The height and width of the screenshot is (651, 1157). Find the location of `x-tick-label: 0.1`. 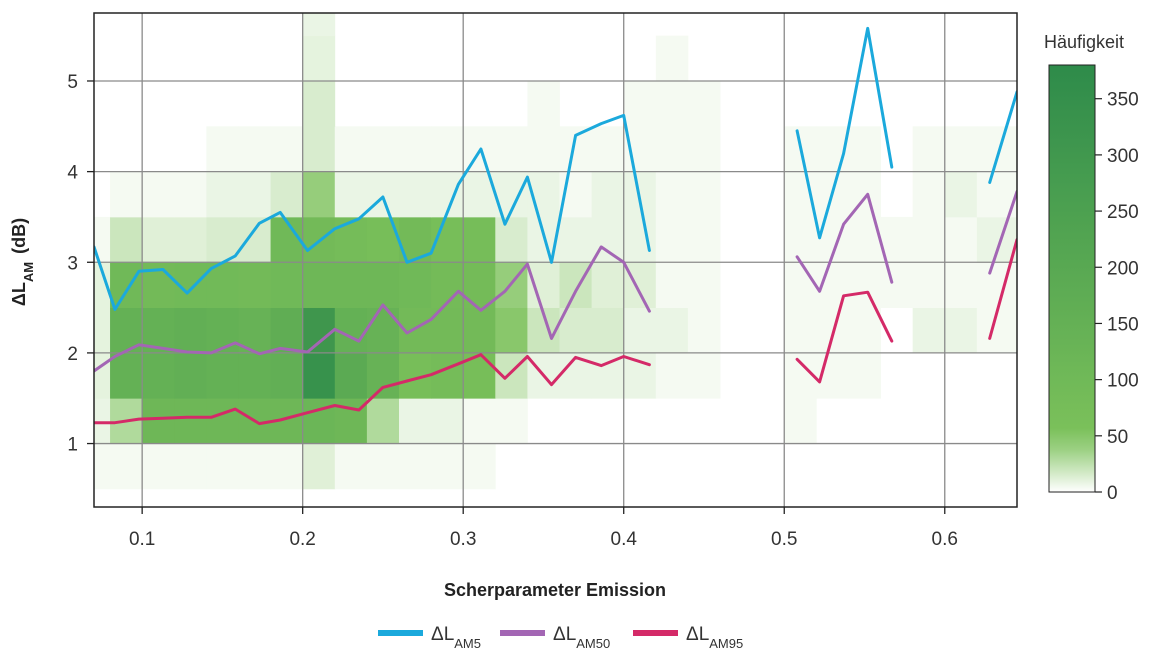

x-tick-label: 0.1 is located at coordinates (142, 539).